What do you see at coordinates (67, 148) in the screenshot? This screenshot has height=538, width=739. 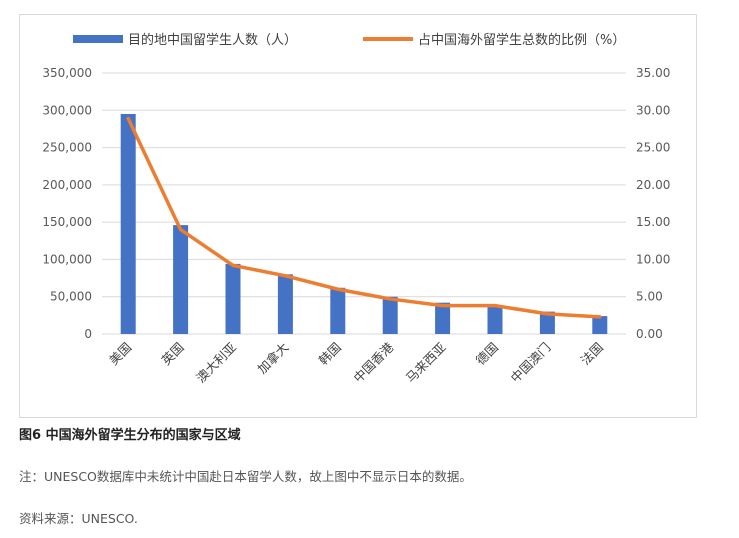 I see `y-left-tick-label: 250,000` at bounding box center [67, 148].